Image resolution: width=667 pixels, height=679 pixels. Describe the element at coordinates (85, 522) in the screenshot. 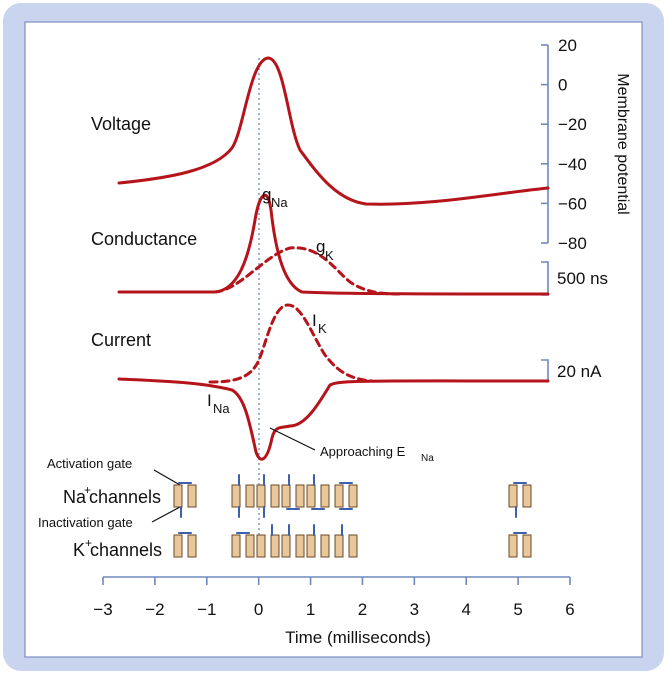

I see `inactivation-gate-label: Inactivation gate` at that location.